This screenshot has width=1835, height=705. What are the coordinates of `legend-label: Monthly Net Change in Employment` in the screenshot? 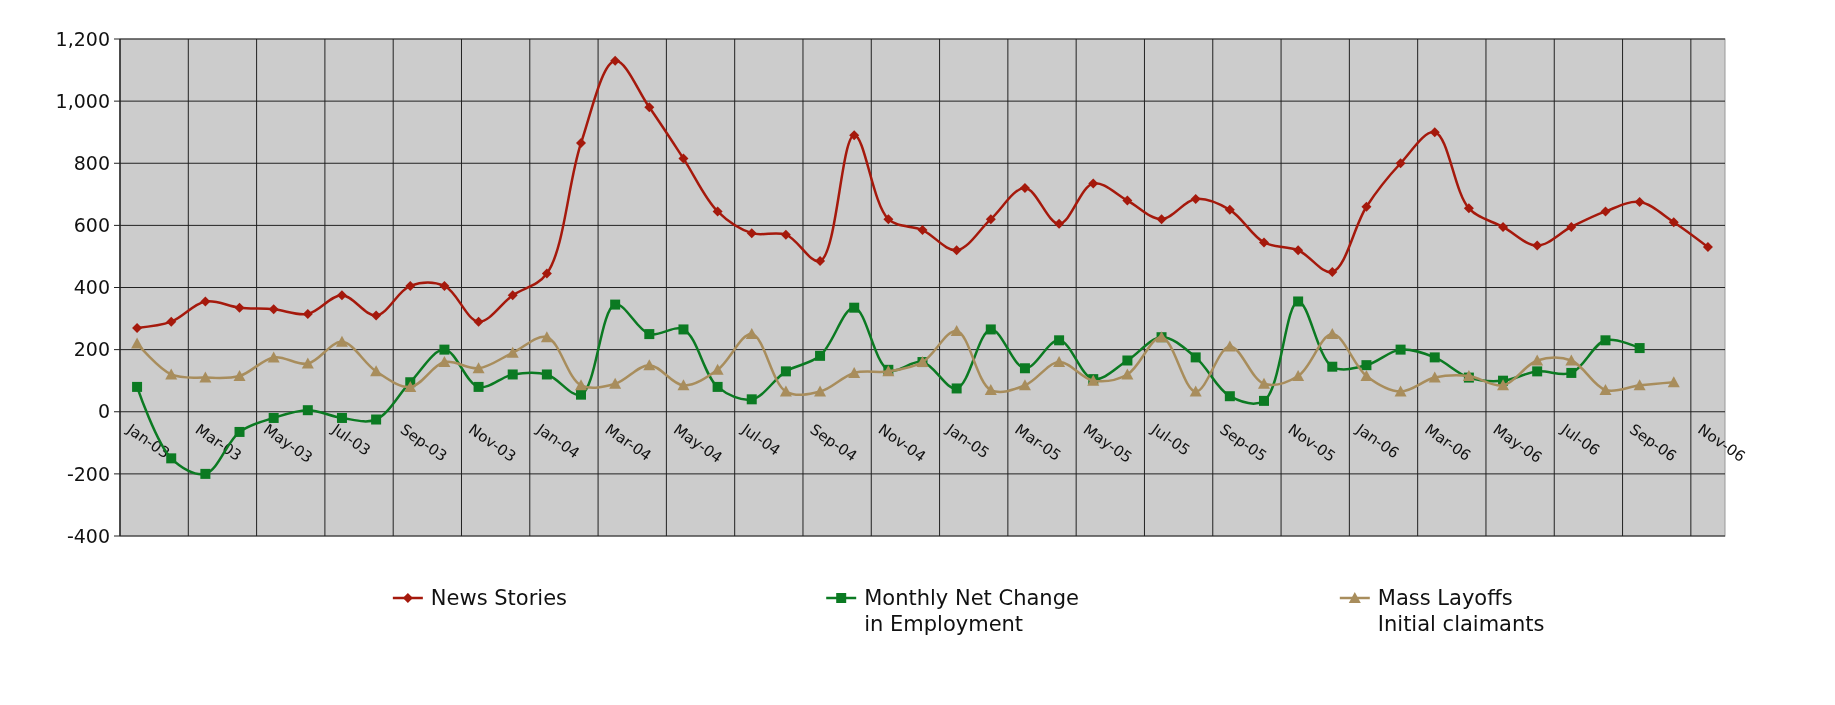 It's located at (971, 611).